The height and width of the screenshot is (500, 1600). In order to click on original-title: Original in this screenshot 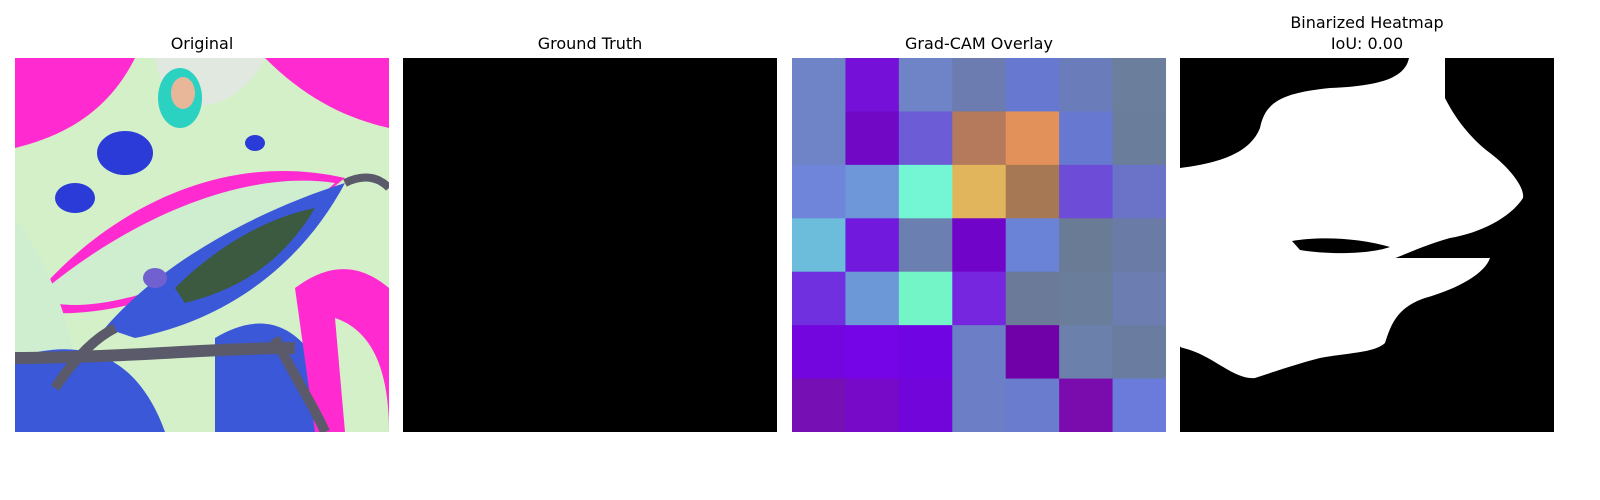, I will do `click(202, 43)`.